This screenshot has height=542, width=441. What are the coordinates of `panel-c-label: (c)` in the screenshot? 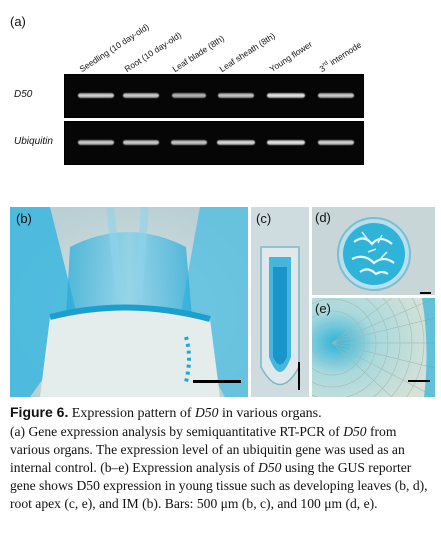 It's located at (264, 218).